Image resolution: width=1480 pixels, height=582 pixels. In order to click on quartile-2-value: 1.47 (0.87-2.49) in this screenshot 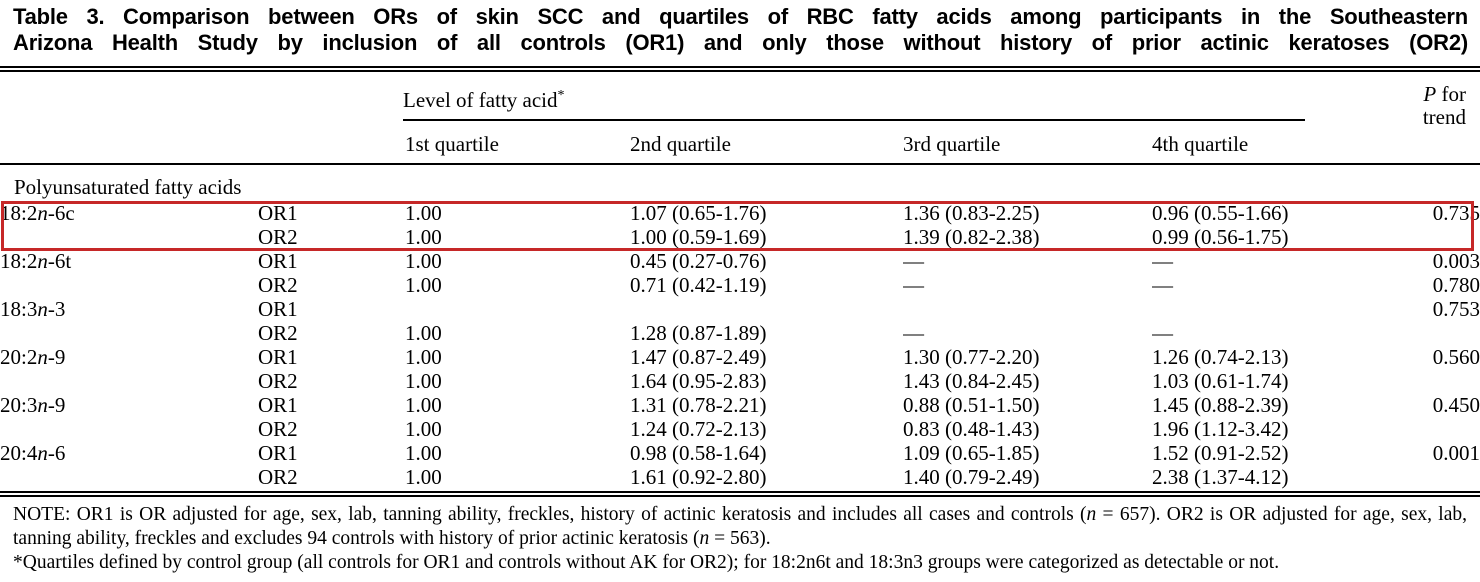, I will do `click(698, 357)`.